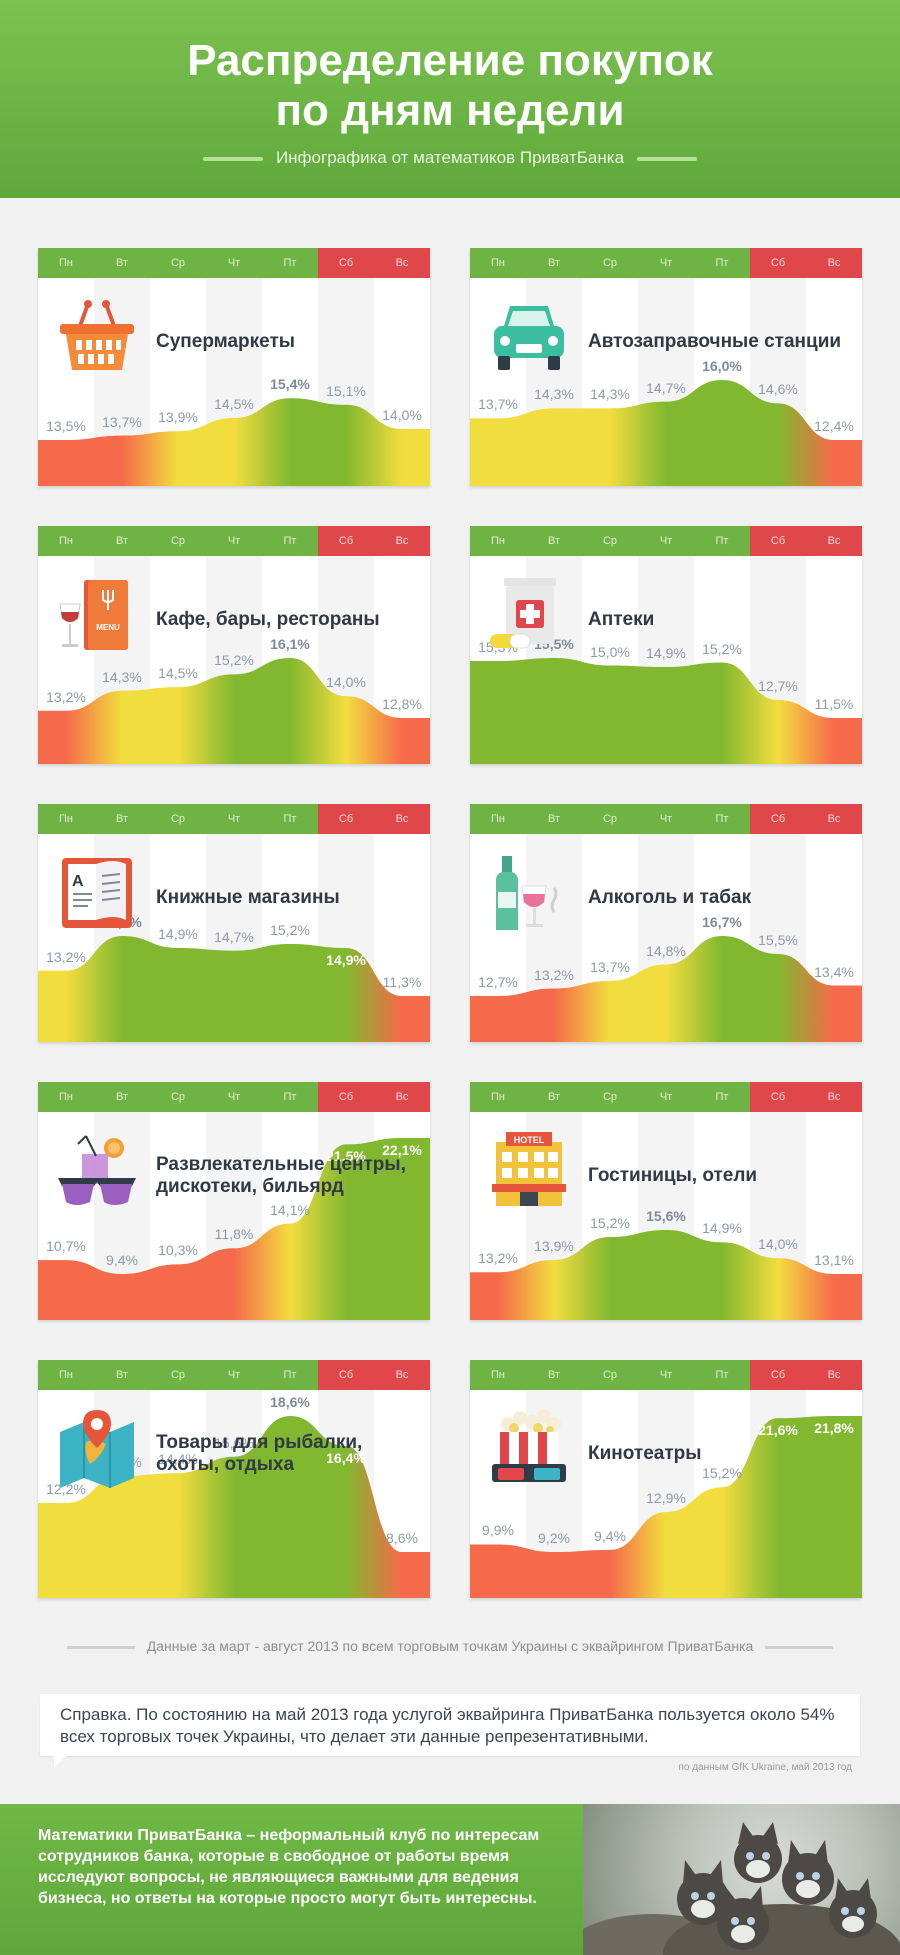  What do you see at coordinates (290, 384) in the screenshot?
I see `value-label: 15,4%` at bounding box center [290, 384].